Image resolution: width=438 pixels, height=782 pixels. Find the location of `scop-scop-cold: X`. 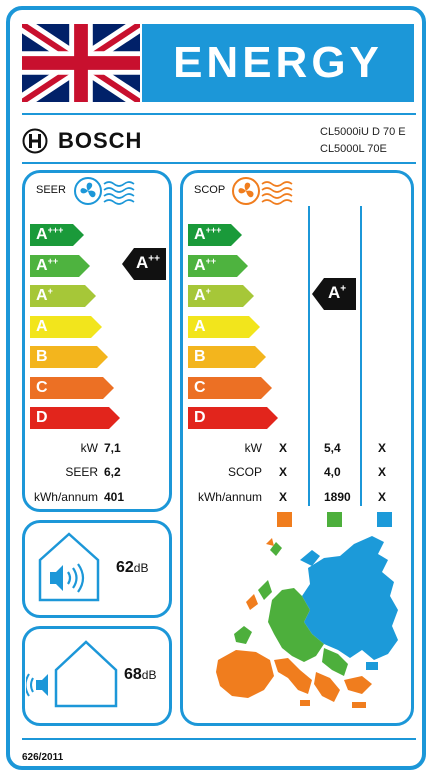

scop-scop-cold: X is located at coordinates (382, 472).